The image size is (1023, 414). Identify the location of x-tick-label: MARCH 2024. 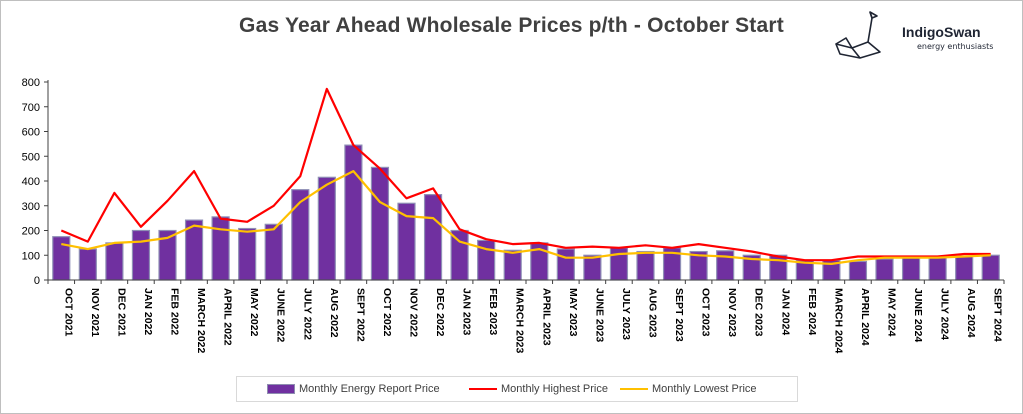
(838, 321).